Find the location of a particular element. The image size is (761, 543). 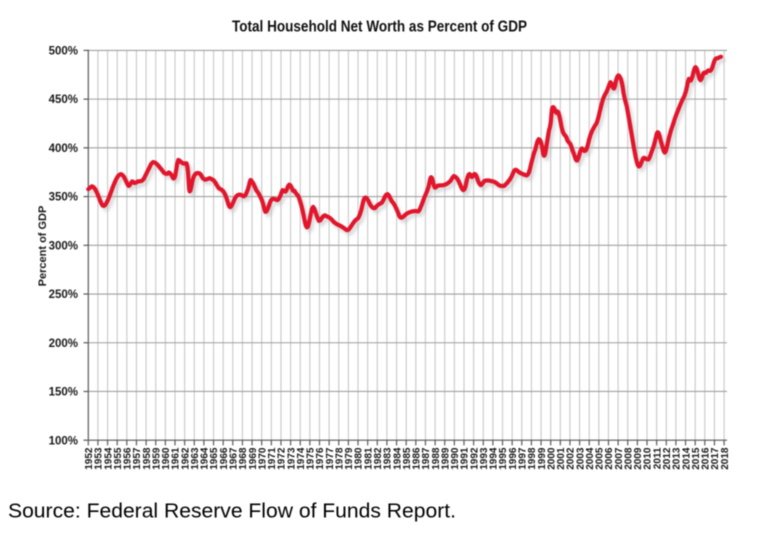

svg-text: 450% is located at coordinates (63, 100).